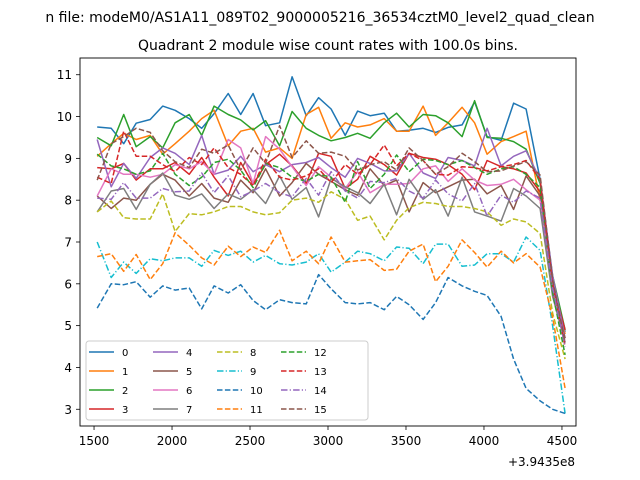 The width and height of the screenshot is (640, 480). What do you see at coordinates (125, 372) in the screenshot?
I see `legend-label-1: 1` at bounding box center [125, 372].